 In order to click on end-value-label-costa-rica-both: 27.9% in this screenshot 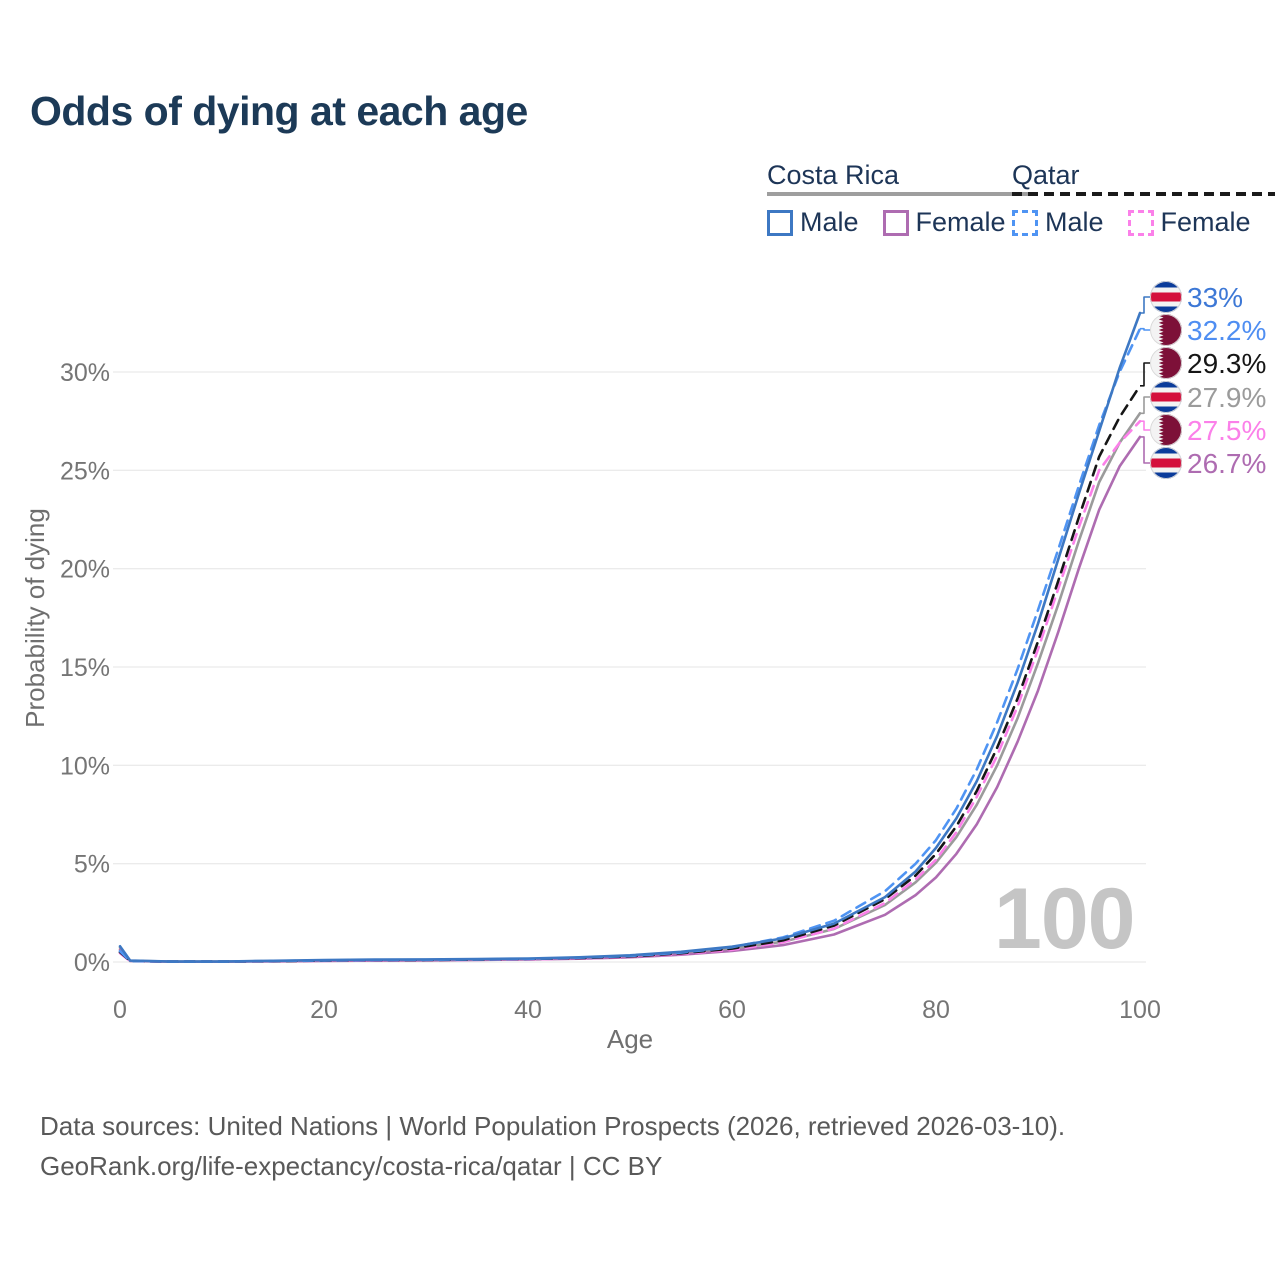, I will do `click(1226, 397)`.